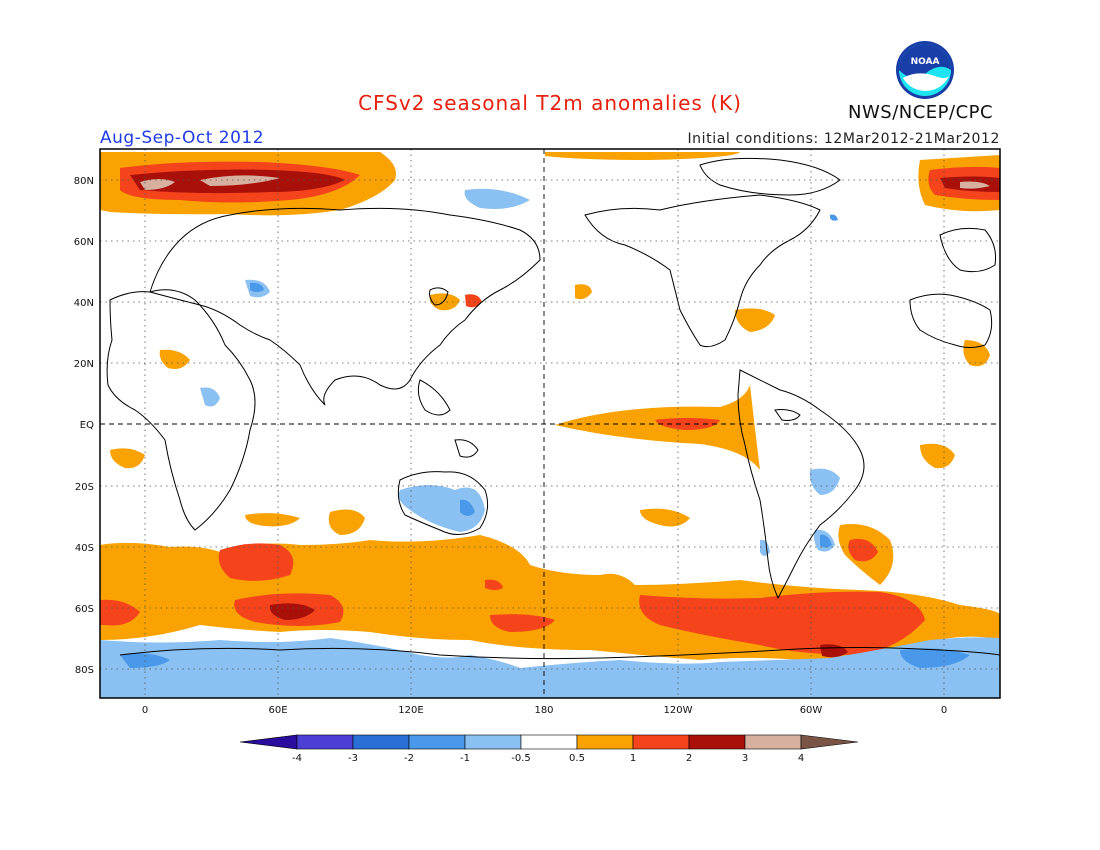 The width and height of the screenshot is (1100, 850). Describe the element at coordinates (633, 758) in the screenshot. I see `colorbar-label: 1` at that location.